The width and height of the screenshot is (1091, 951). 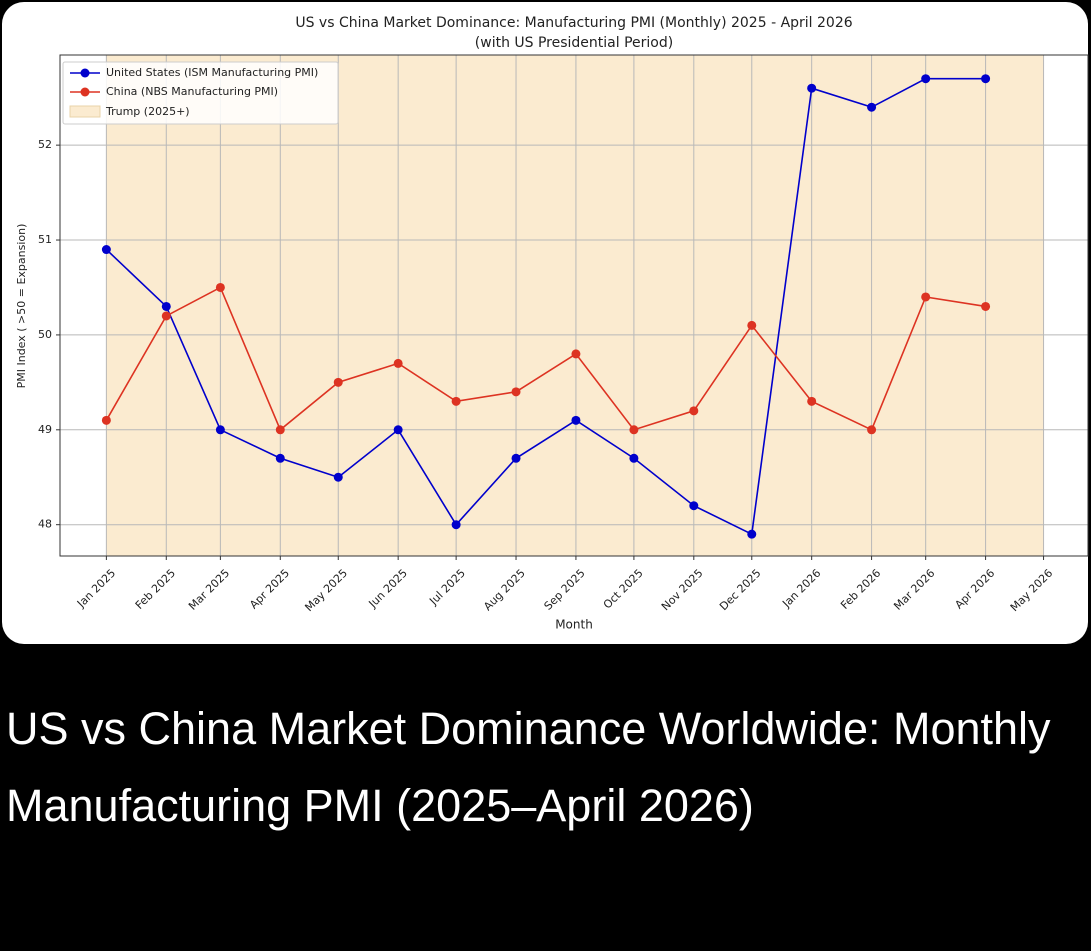 I want to click on x-axis-label: Month, so click(x=574, y=625).